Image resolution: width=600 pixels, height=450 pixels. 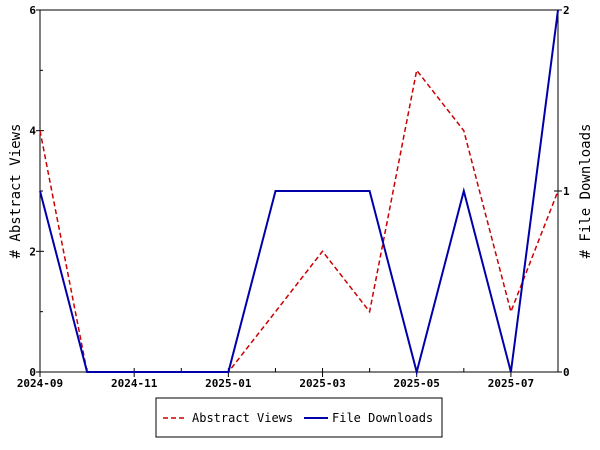 What do you see at coordinates (32, 372) in the screenshot?
I see `y-left-tick-label: 0` at bounding box center [32, 372].